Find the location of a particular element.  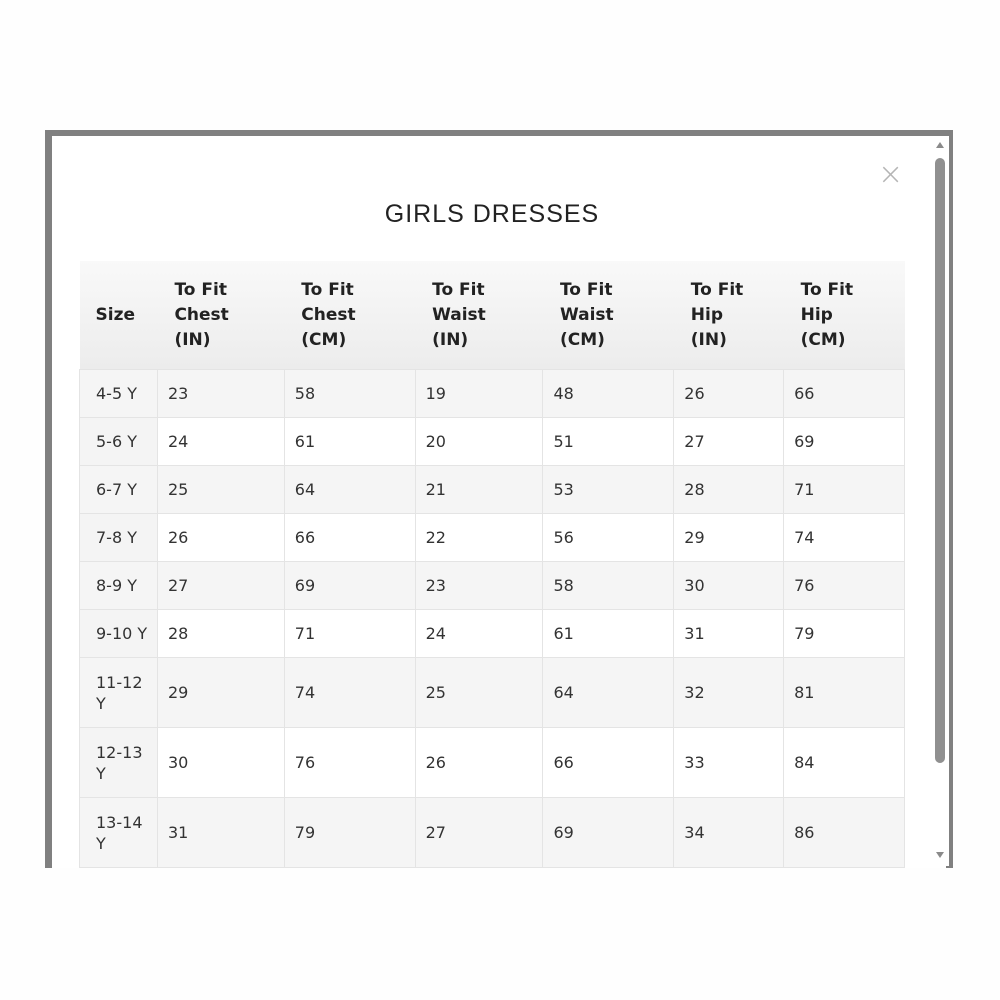

table-row: 6-7 Y 25 64 21 53 28 71 is located at coordinates (492, 489).